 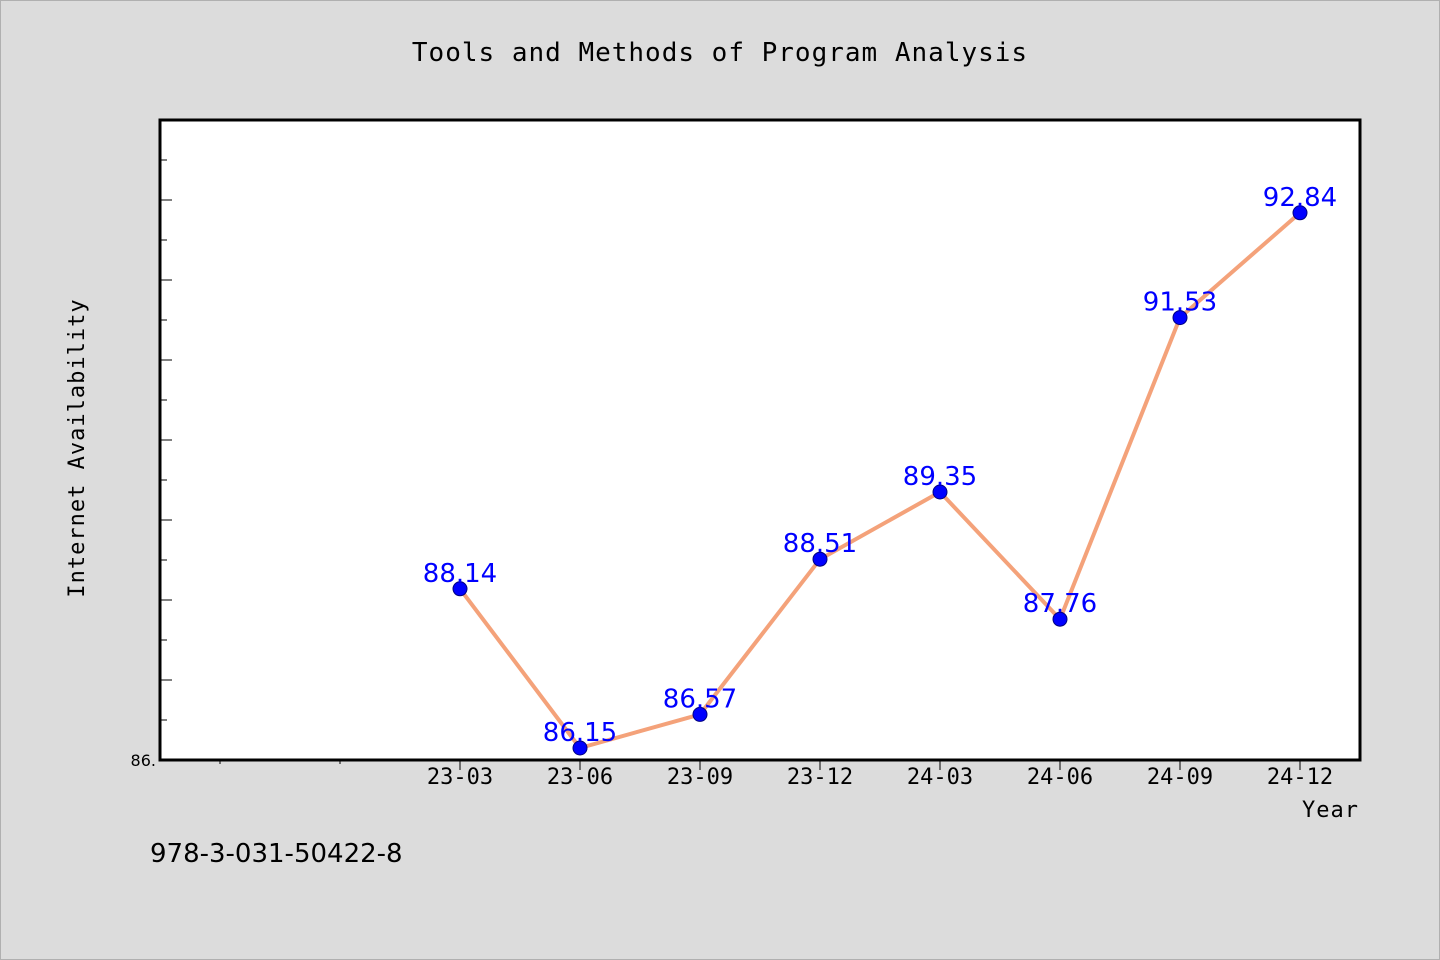 What do you see at coordinates (1300, 777) in the screenshot?
I see `x-tick-label: 24-12` at bounding box center [1300, 777].